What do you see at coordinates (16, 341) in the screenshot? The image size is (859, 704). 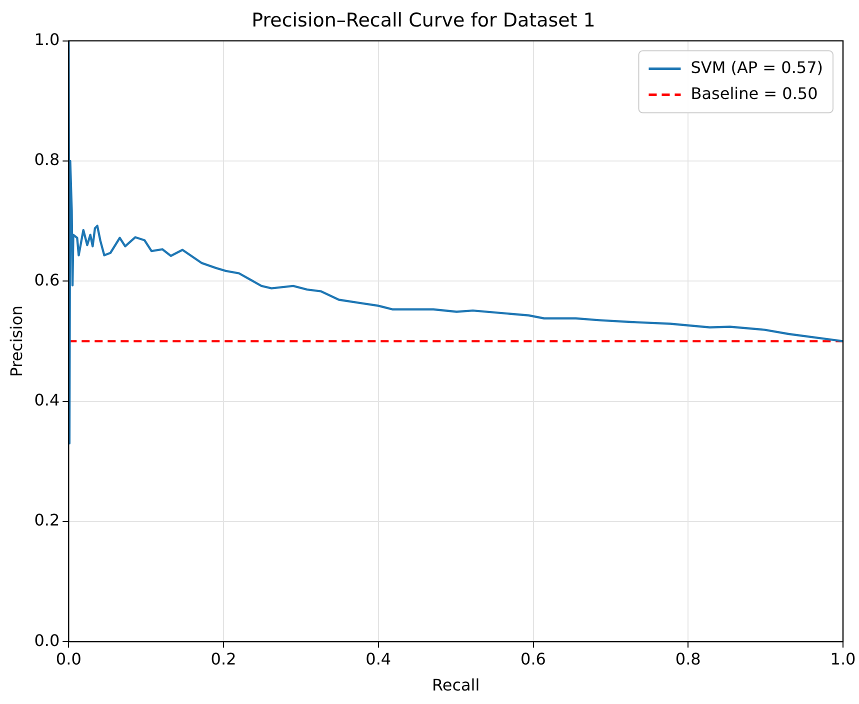 I see `y-axis-title: Precision` at bounding box center [16, 341].